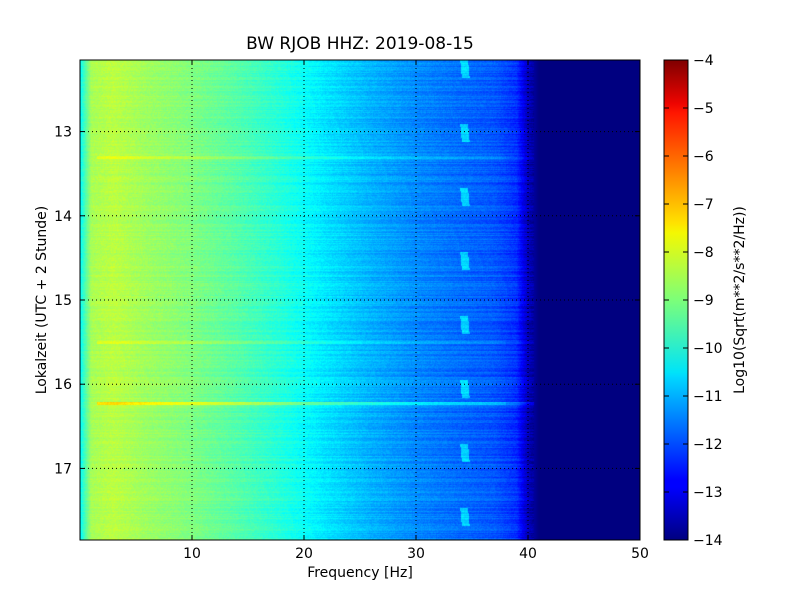 The image size is (800, 600). Describe the element at coordinates (42, 300) in the screenshot. I see `y-axis-label: Lokalzeit (UTC + 2 Stunde)` at that location.